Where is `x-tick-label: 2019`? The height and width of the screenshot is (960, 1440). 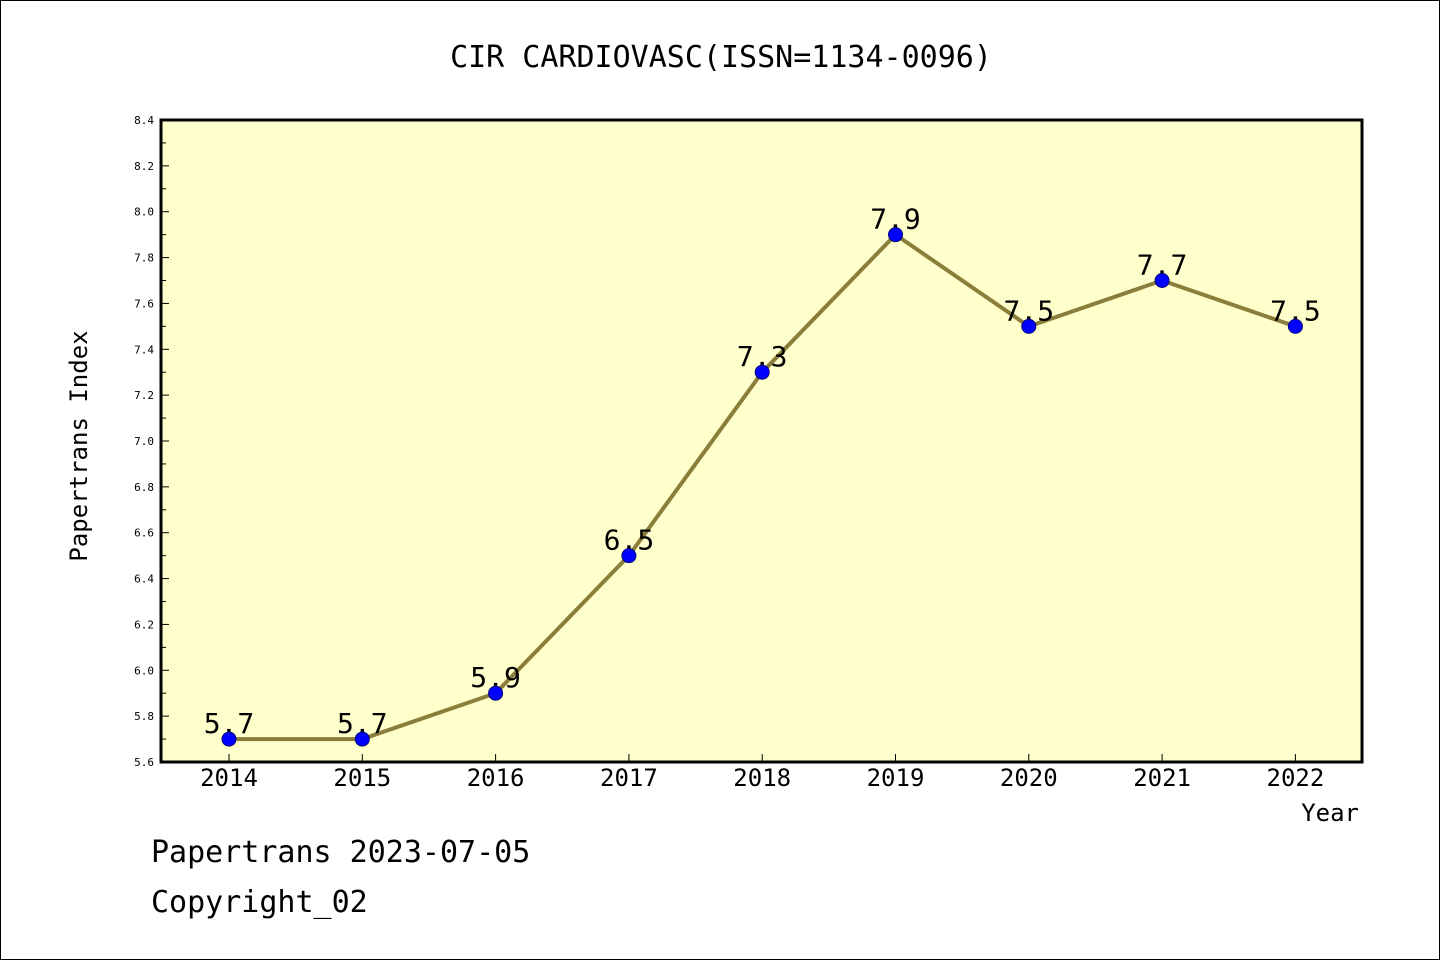 x-tick-label: 2019 is located at coordinates (896, 778).